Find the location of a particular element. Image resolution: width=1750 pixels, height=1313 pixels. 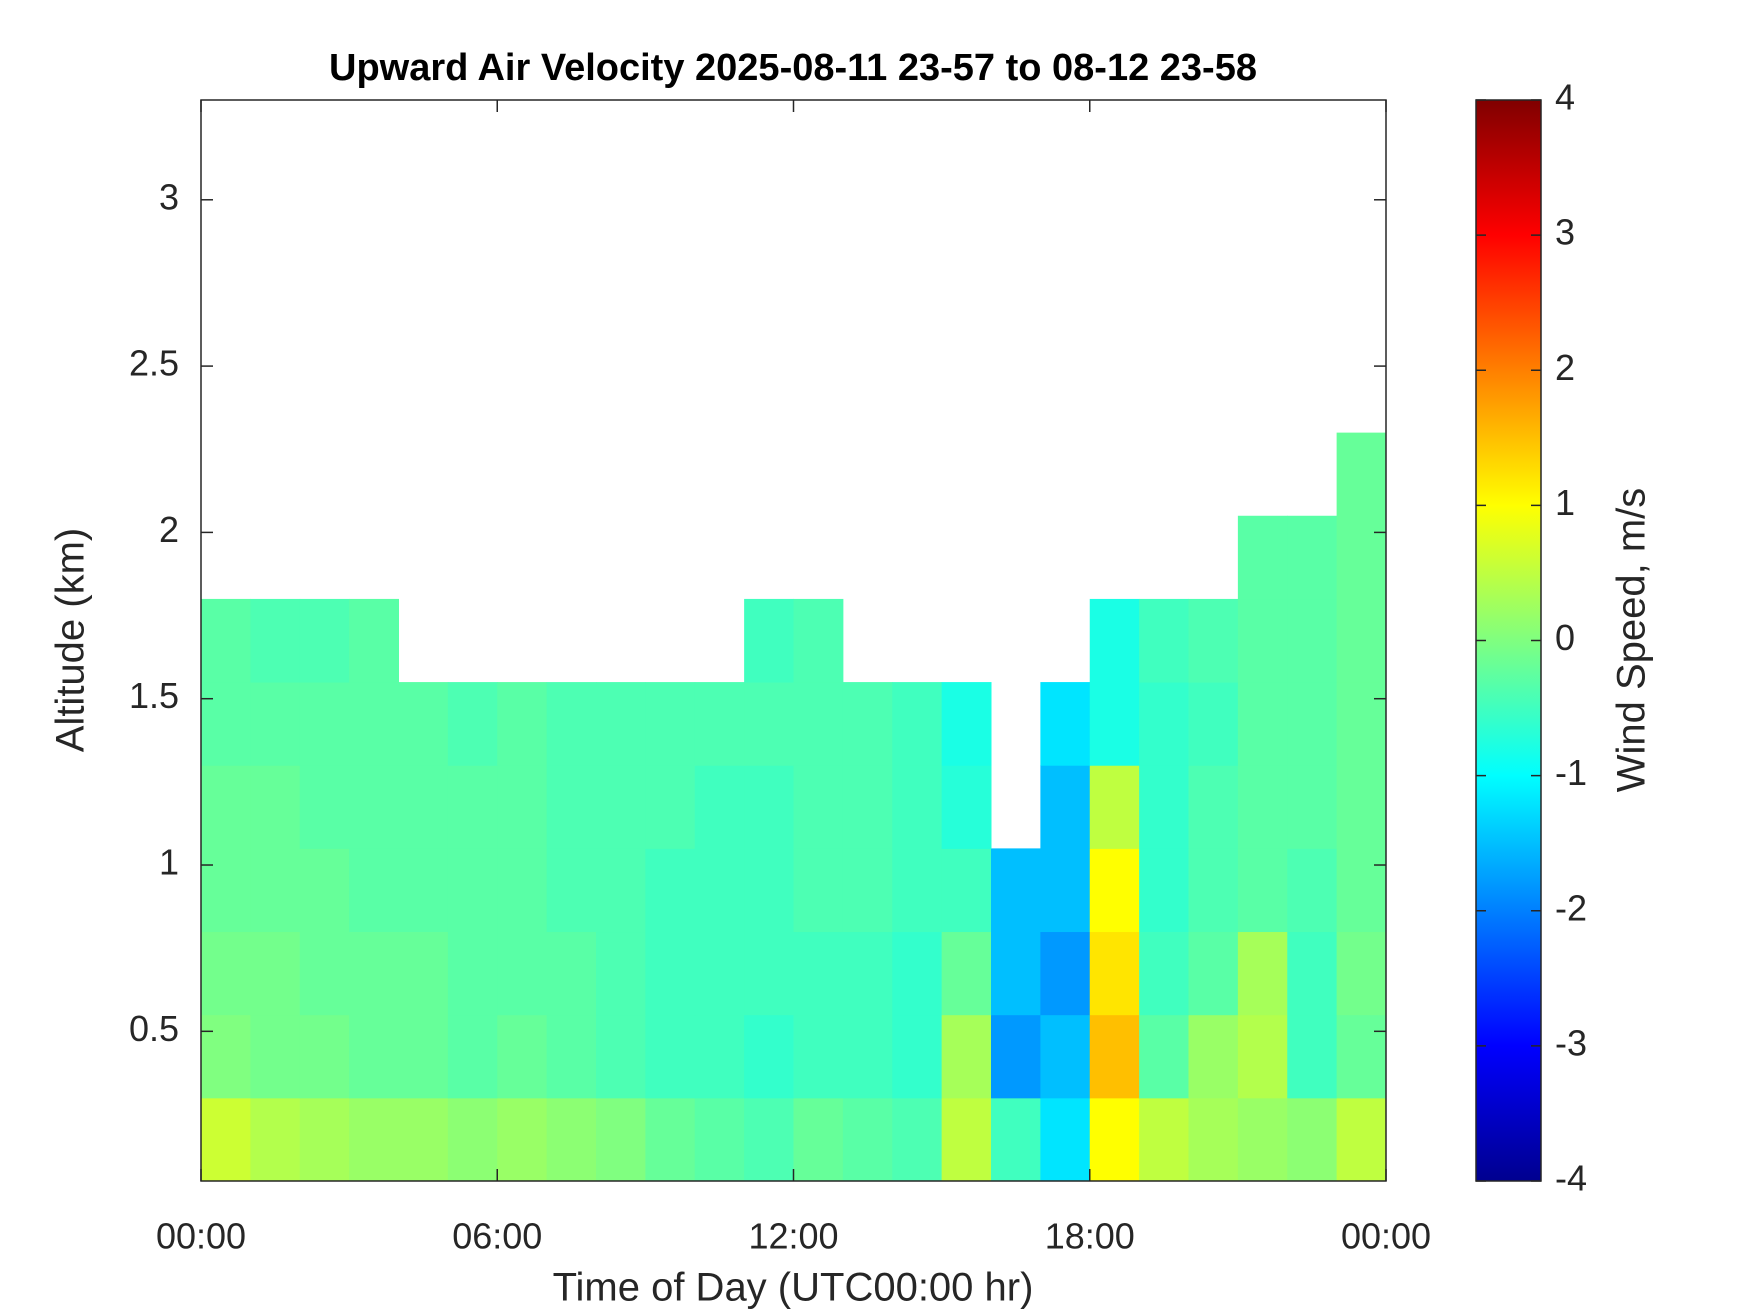

colorbar-tick-label: -4 is located at coordinates (1571, 1178).